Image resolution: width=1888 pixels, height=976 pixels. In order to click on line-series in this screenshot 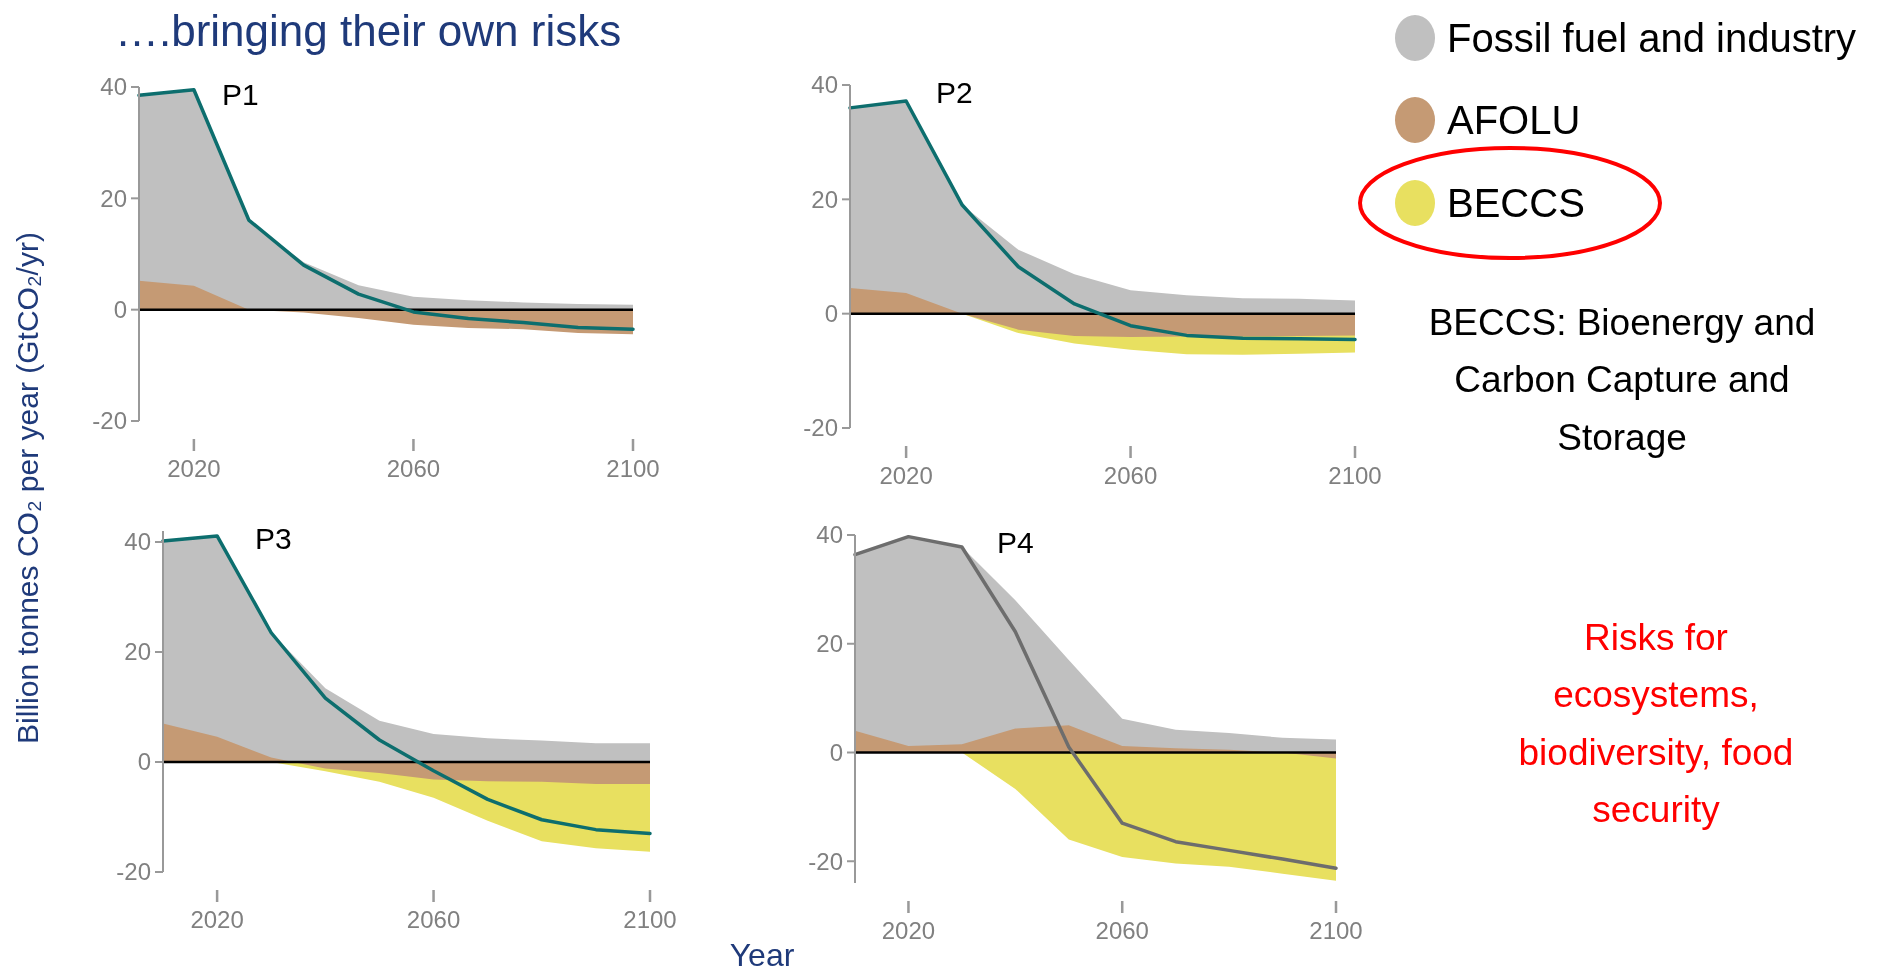, I will do `click(1095, 702)`.